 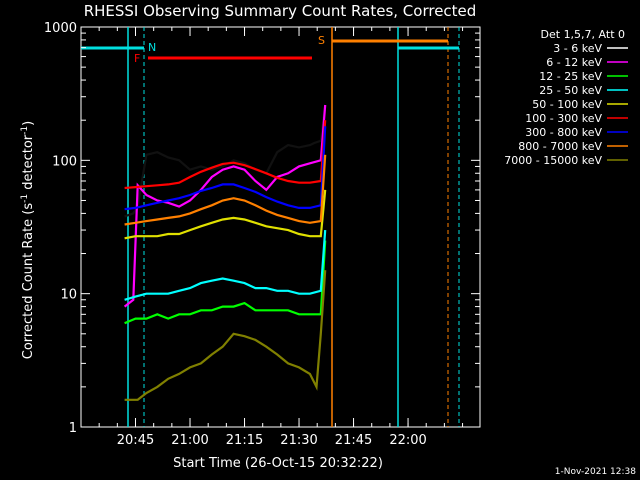 What do you see at coordinates (152, 47) in the screenshot?
I see `flag-label-n: N` at bounding box center [152, 47].